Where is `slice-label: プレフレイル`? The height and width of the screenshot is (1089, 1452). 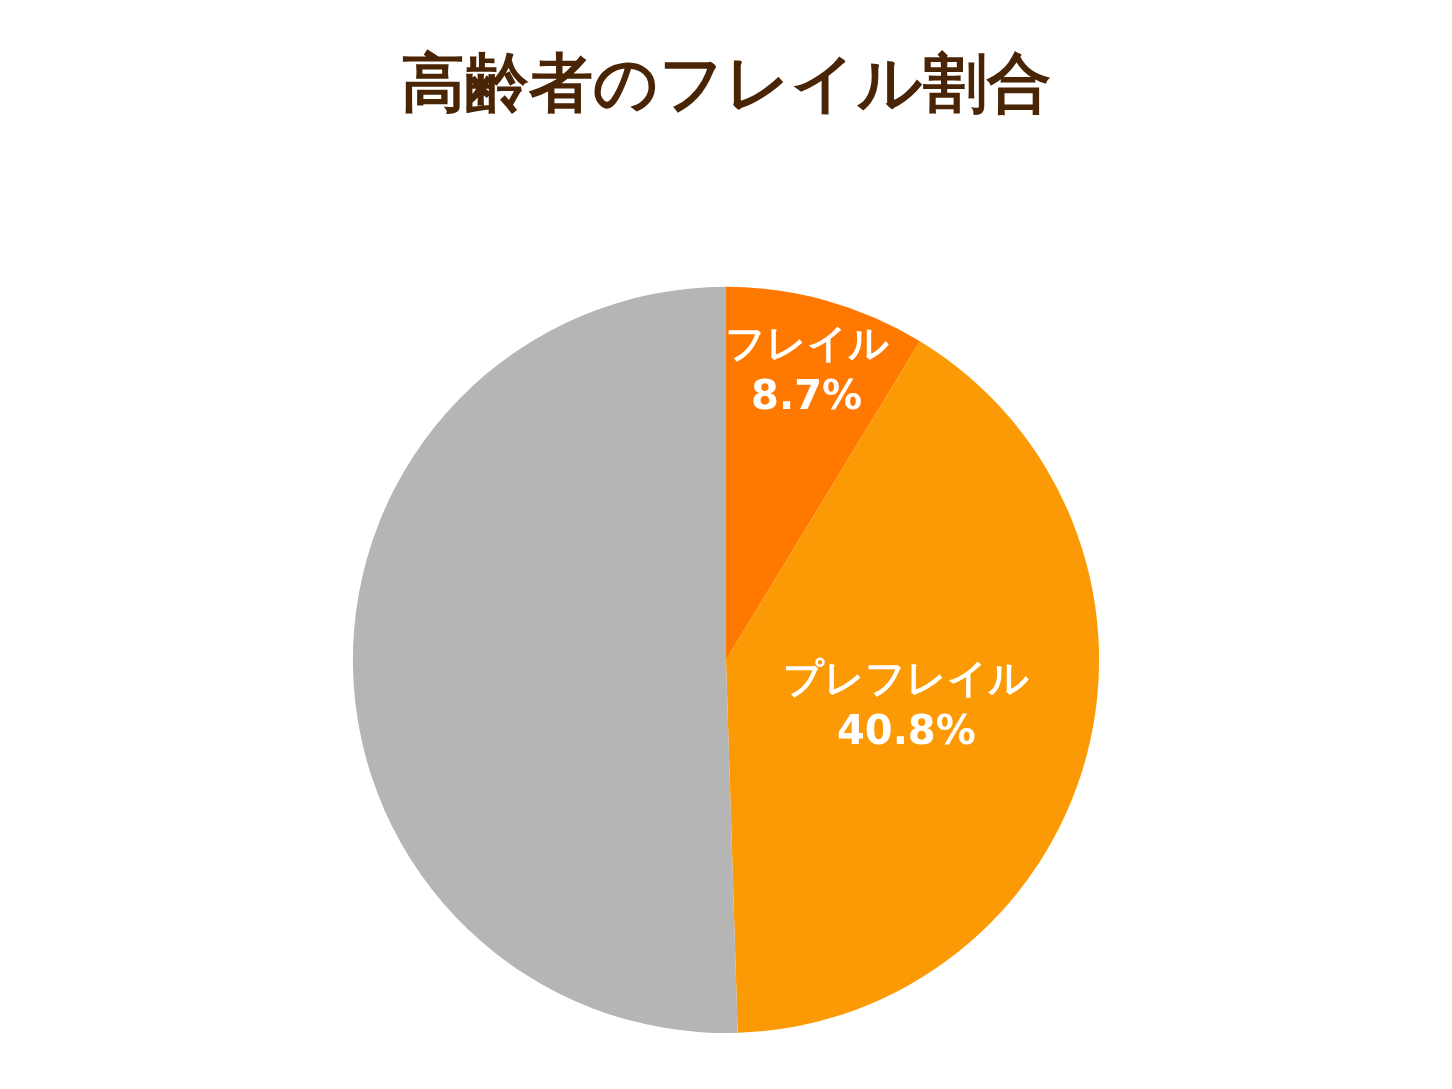
slice-label: プレフレイル is located at coordinates (906, 677).